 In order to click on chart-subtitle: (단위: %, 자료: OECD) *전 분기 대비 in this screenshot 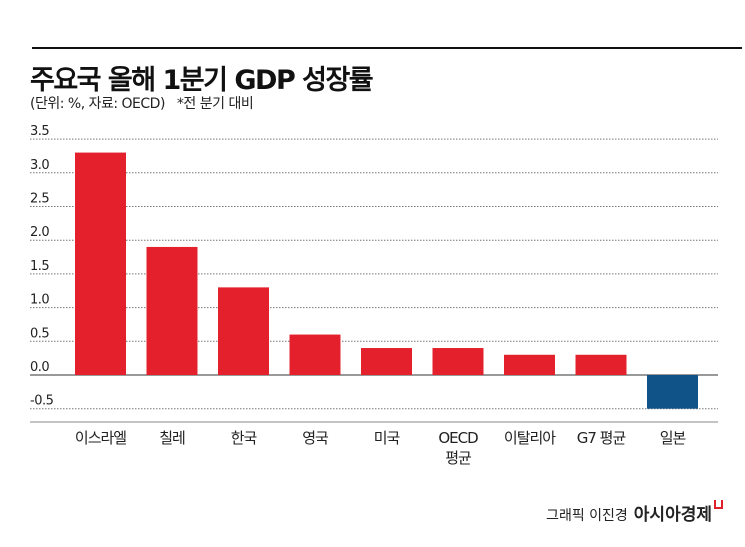, I will do `click(147, 103)`.